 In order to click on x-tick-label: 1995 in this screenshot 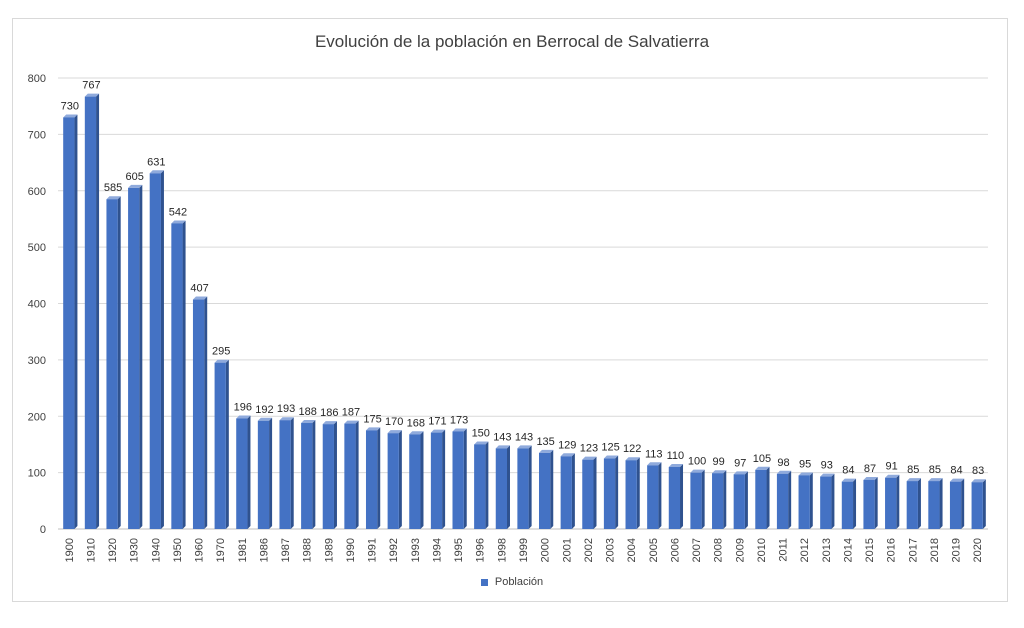, I will do `click(459, 550)`.